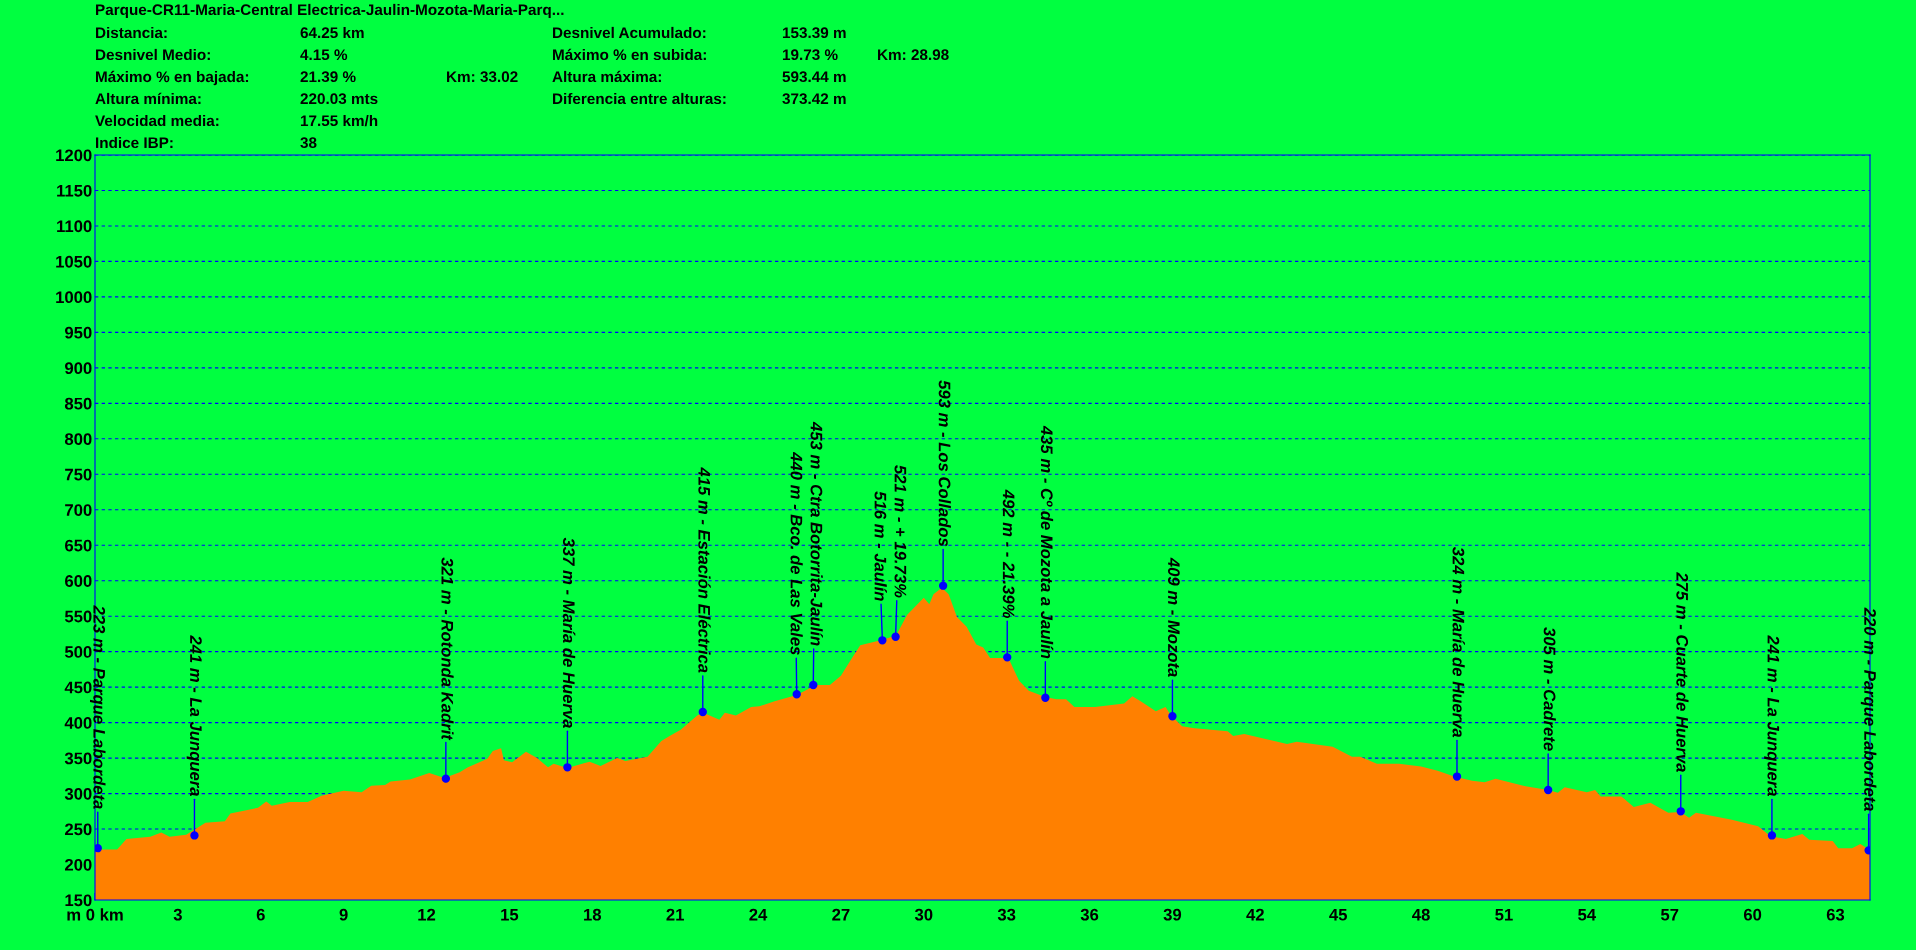 Image resolution: width=1916 pixels, height=950 pixels. Describe the element at coordinates (78, 439) in the screenshot. I see `y-tick-label: 800` at that location.